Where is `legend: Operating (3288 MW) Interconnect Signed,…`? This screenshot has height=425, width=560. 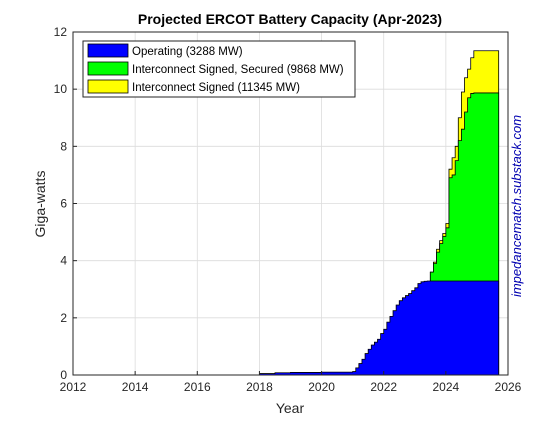
legend: Operating (3288 MW) Interconnect Signed,… is located at coordinates (219, 69).